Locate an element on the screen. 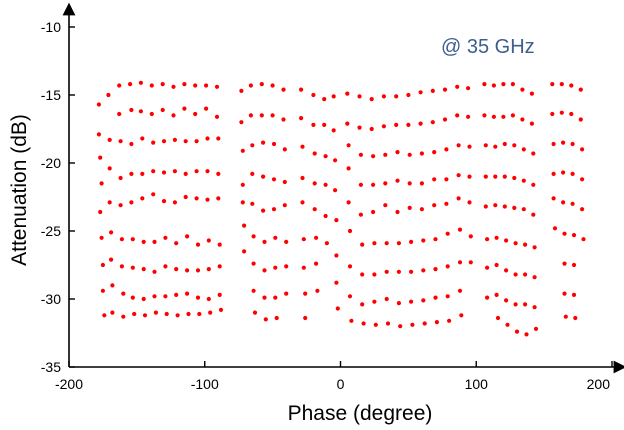 Image resolution: width=624 pixels, height=430 pixels. y-tick-label: -10 is located at coordinates (51, 27).